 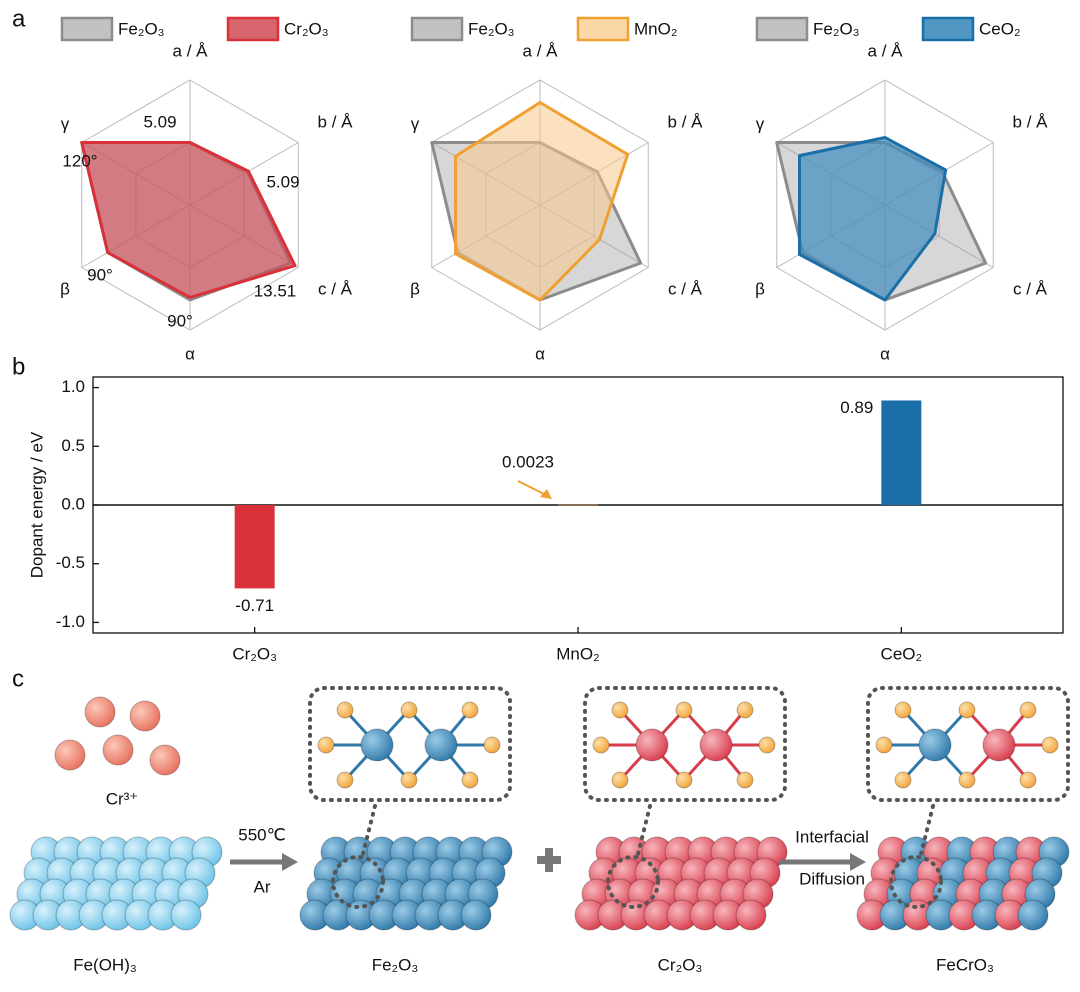 What do you see at coordinates (36, 504) in the screenshot?
I see `y-axis-label: Dopant energy / eV` at bounding box center [36, 504].